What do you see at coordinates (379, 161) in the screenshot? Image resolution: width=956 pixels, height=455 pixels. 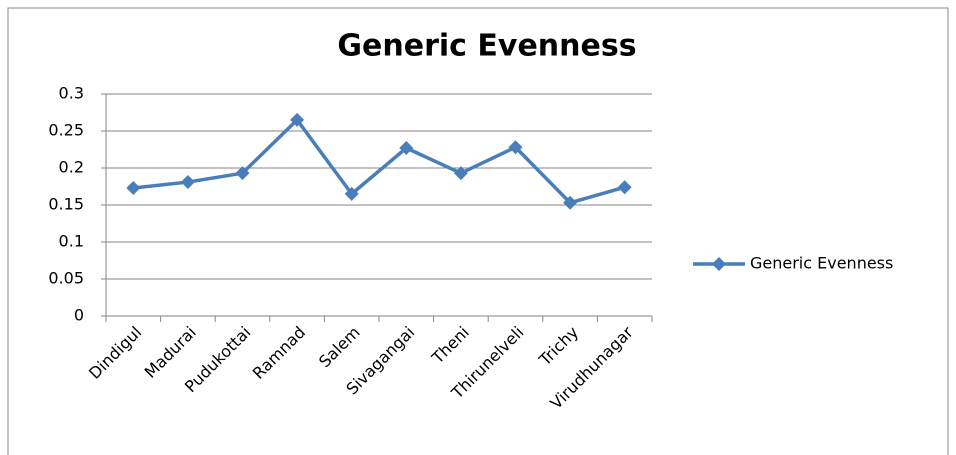 I see `line-series` at bounding box center [379, 161].